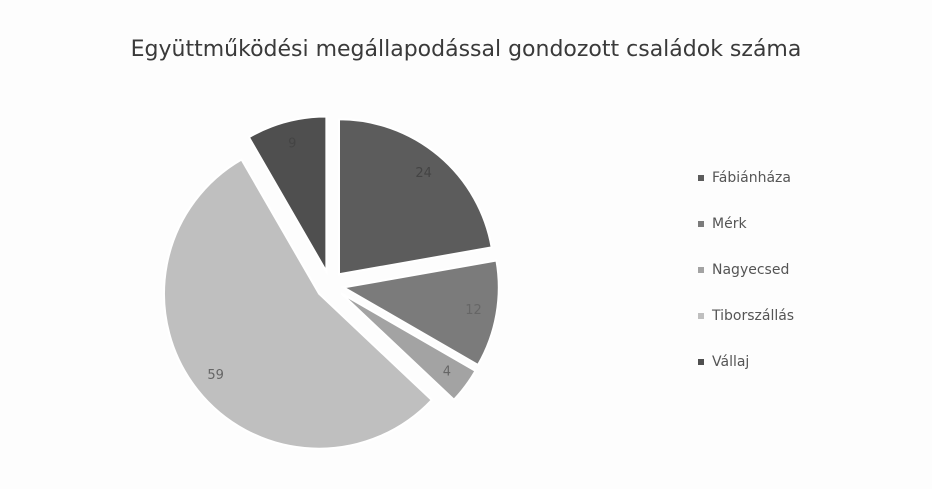  What do you see at coordinates (215, 375) in the screenshot?
I see `data-label: 59` at bounding box center [215, 375].